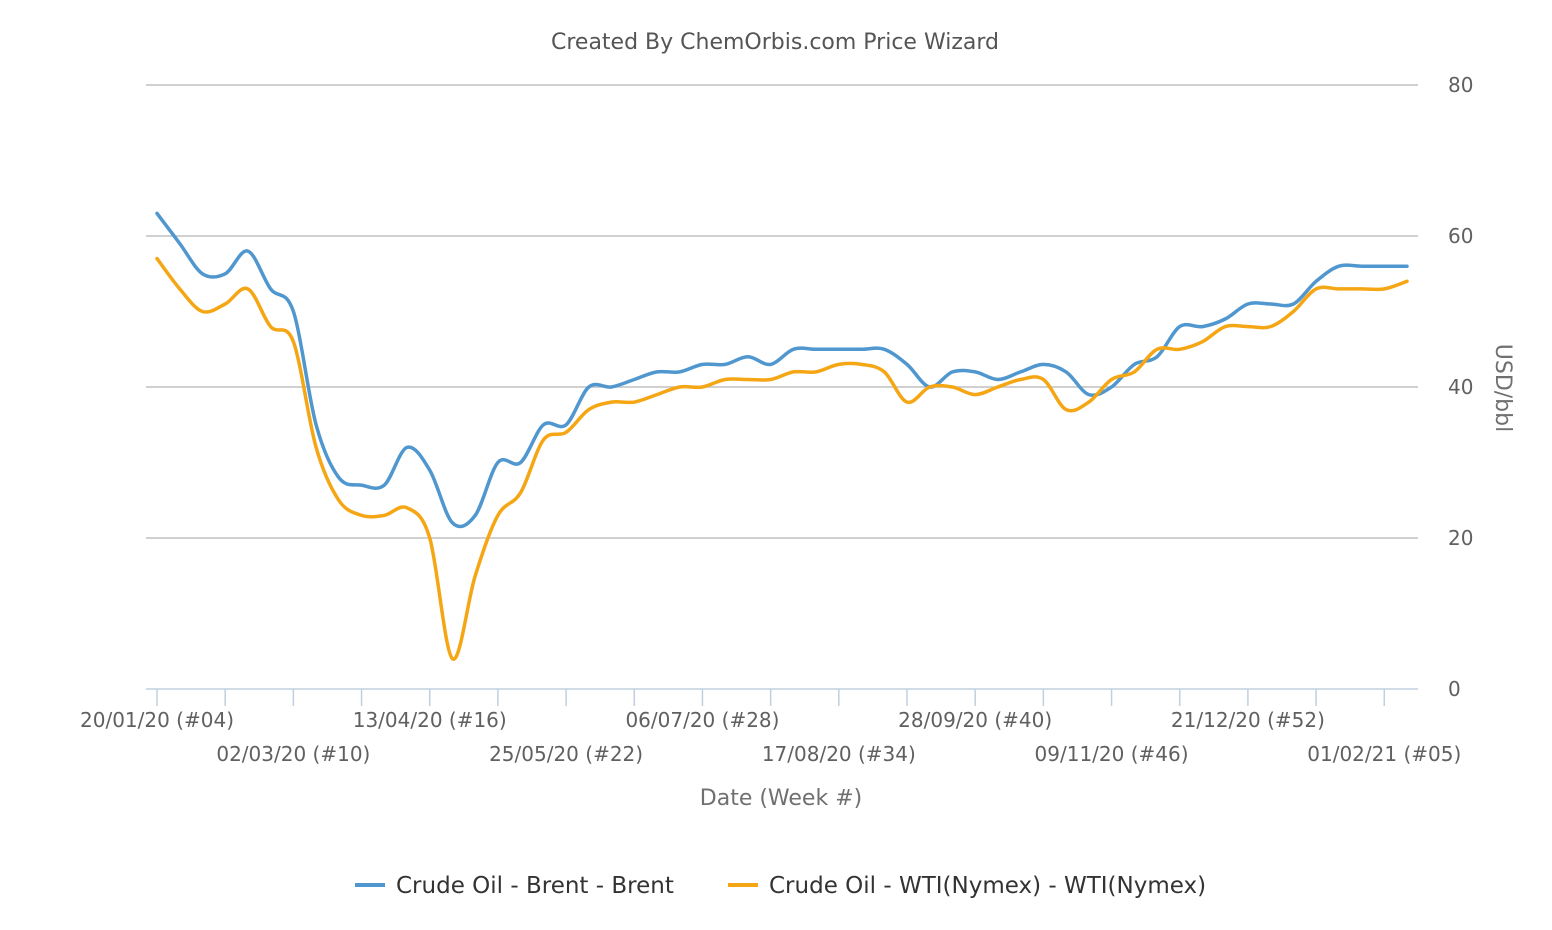 The height and width of the screenshot is (930, 1552). Describe the element at coordinates (781, 798) in the screenshot. I see `x-axis-title: Date (Week #)` at that location.